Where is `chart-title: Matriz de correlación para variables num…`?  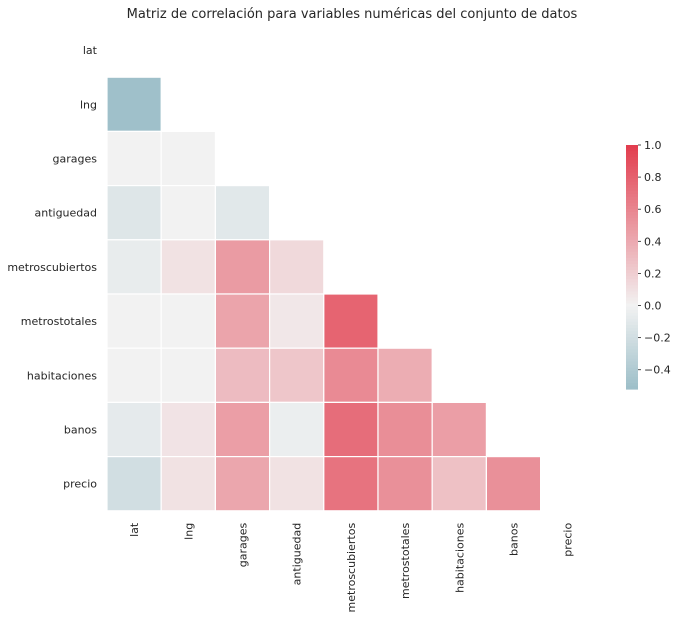 chart-title: Matriz de correlación para variables num… is located at coordinates (352, 14).